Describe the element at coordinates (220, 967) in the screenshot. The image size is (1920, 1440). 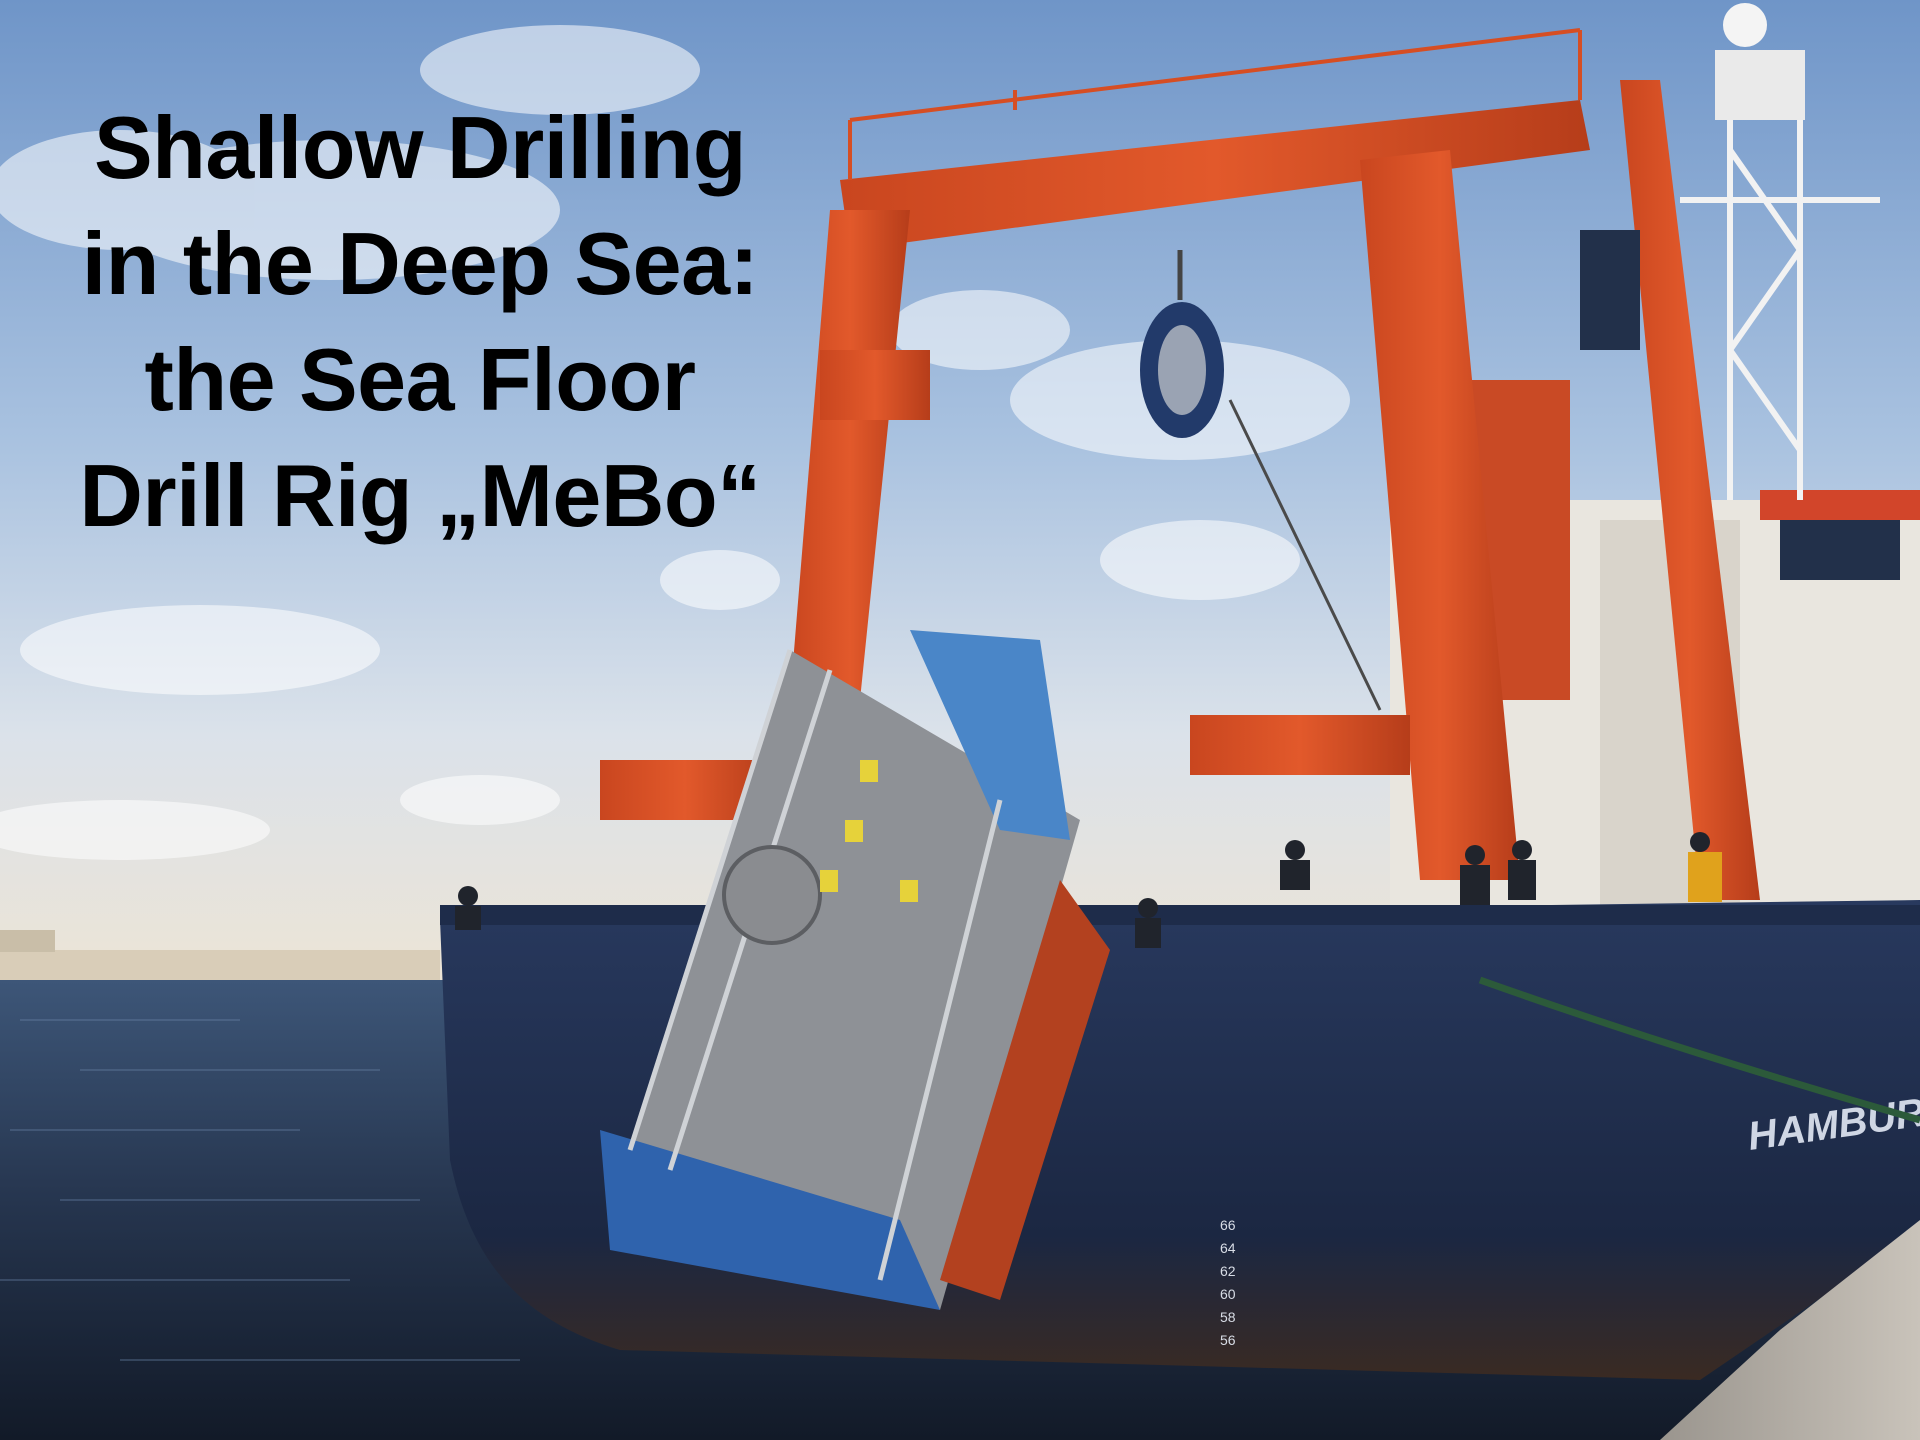
I see `breakwater` at that location.